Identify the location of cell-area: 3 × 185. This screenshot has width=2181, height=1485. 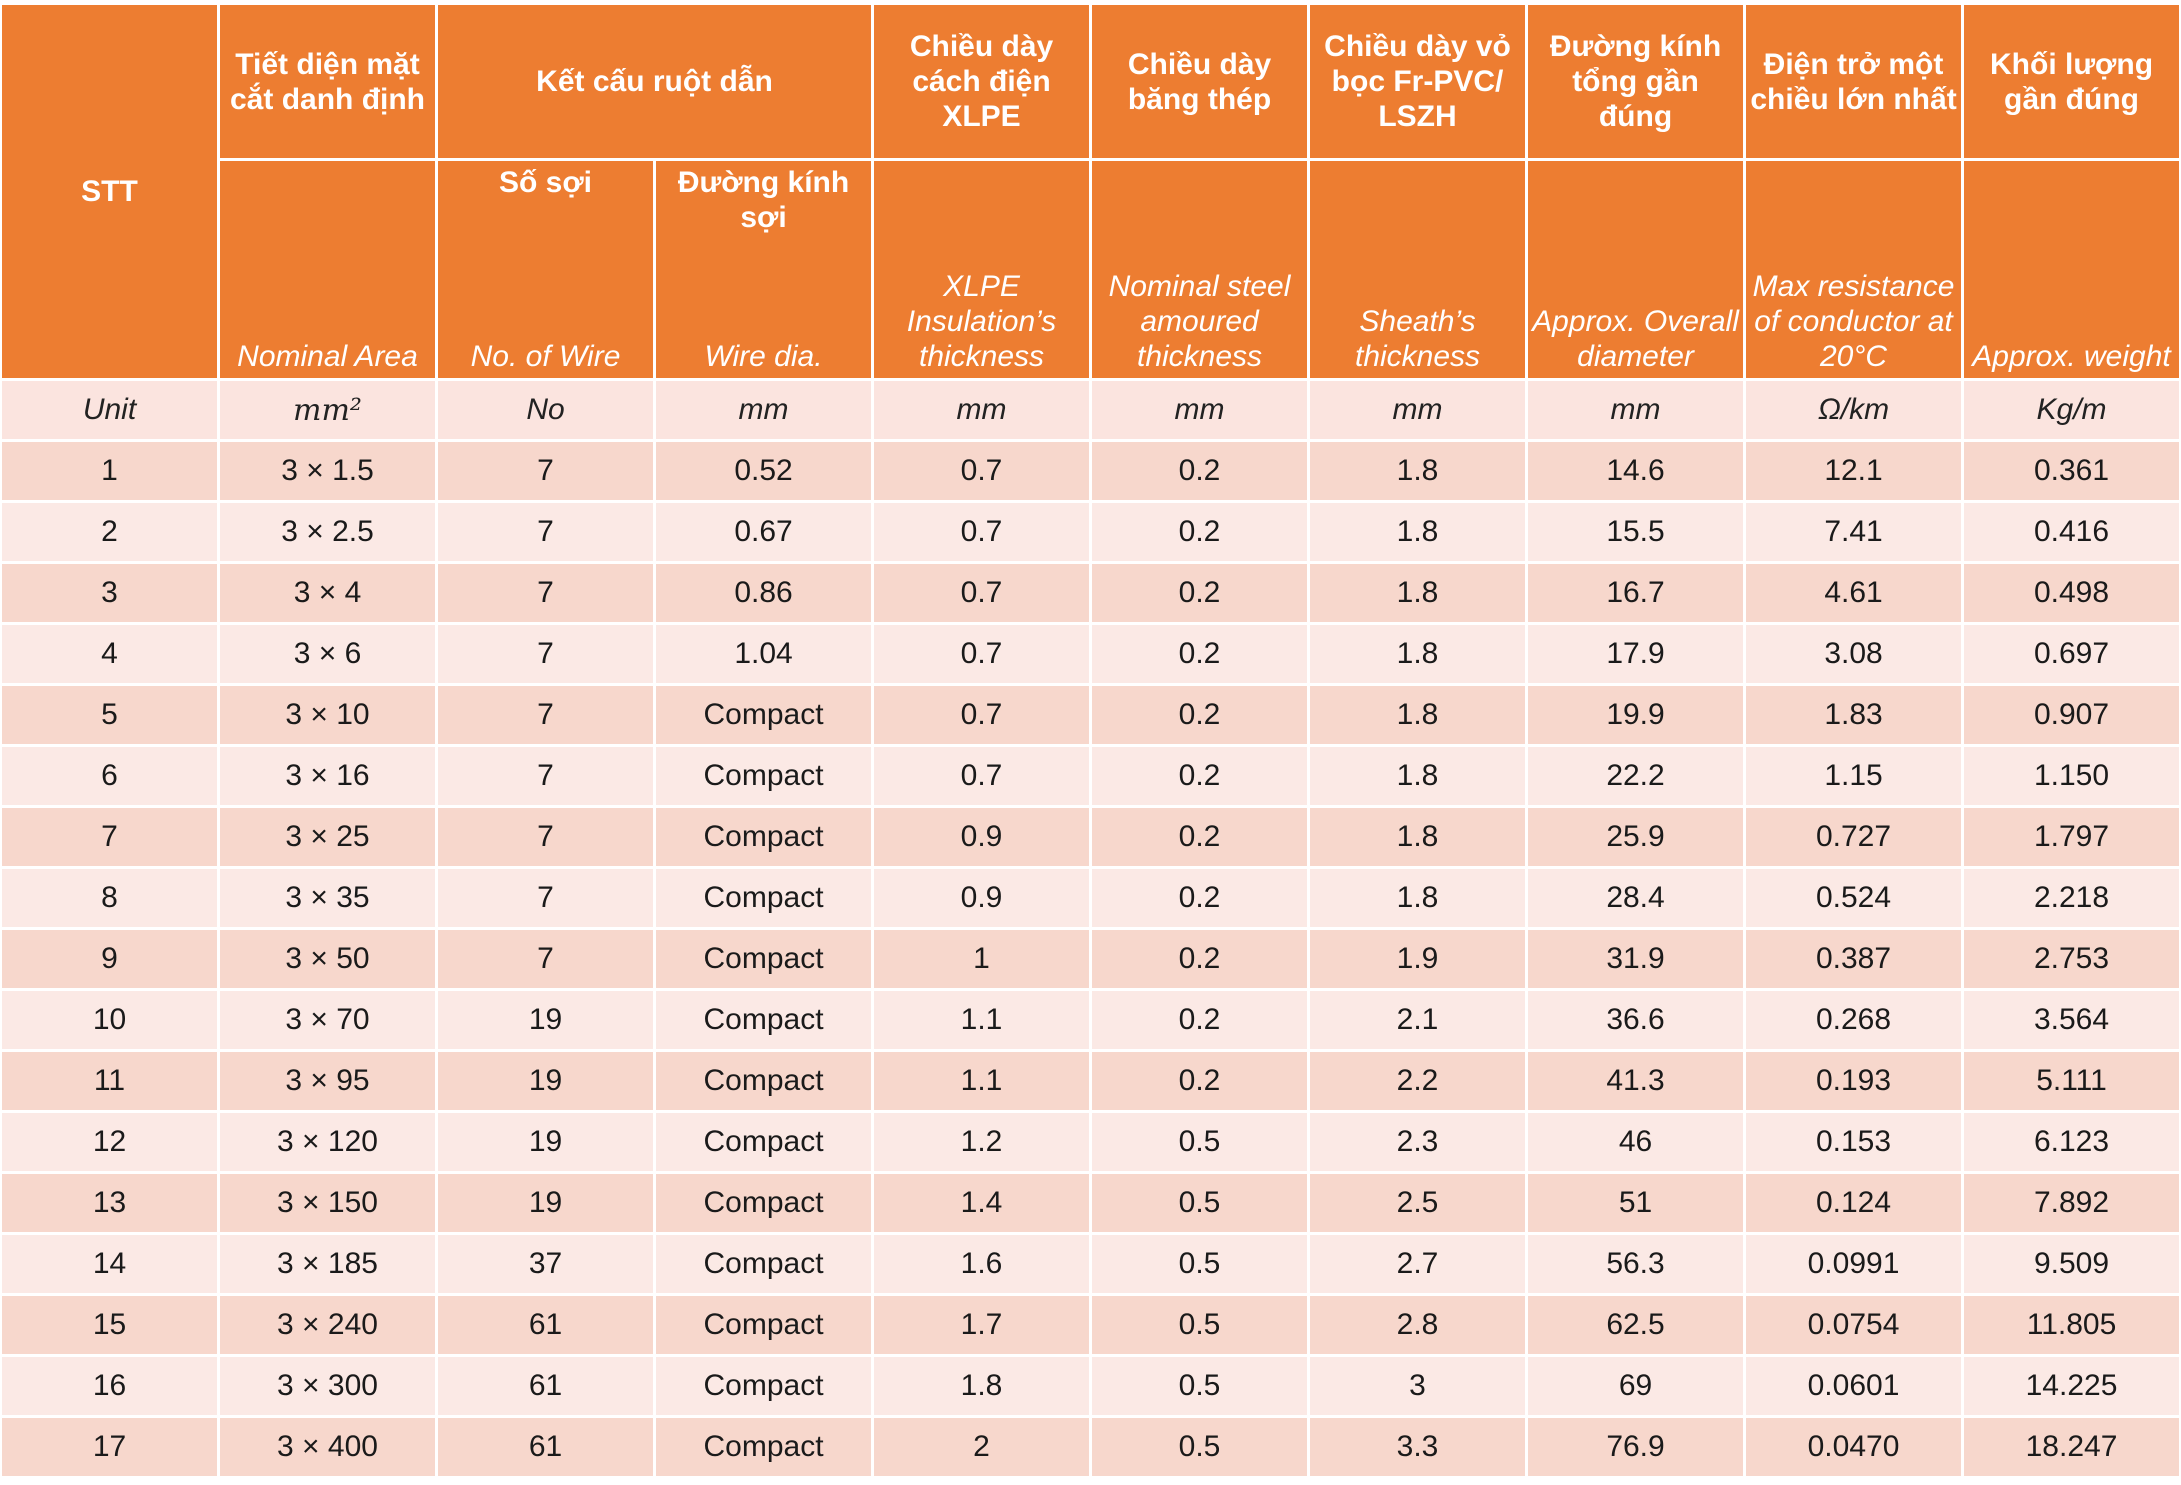
(327, 1264).